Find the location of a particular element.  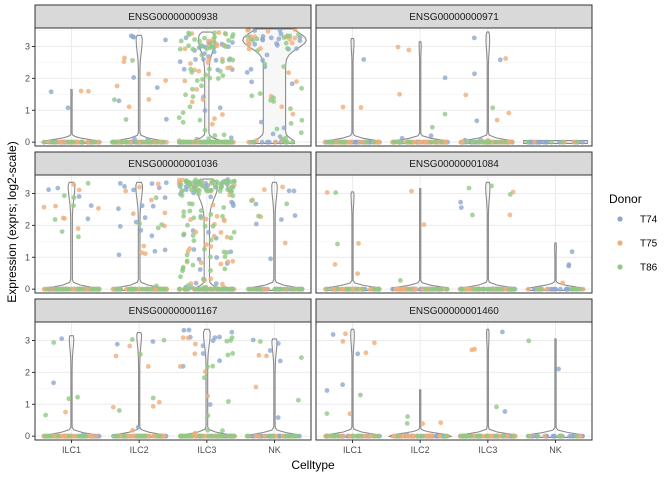

y-tick-label: 0 is located at coordinates (27, 436).